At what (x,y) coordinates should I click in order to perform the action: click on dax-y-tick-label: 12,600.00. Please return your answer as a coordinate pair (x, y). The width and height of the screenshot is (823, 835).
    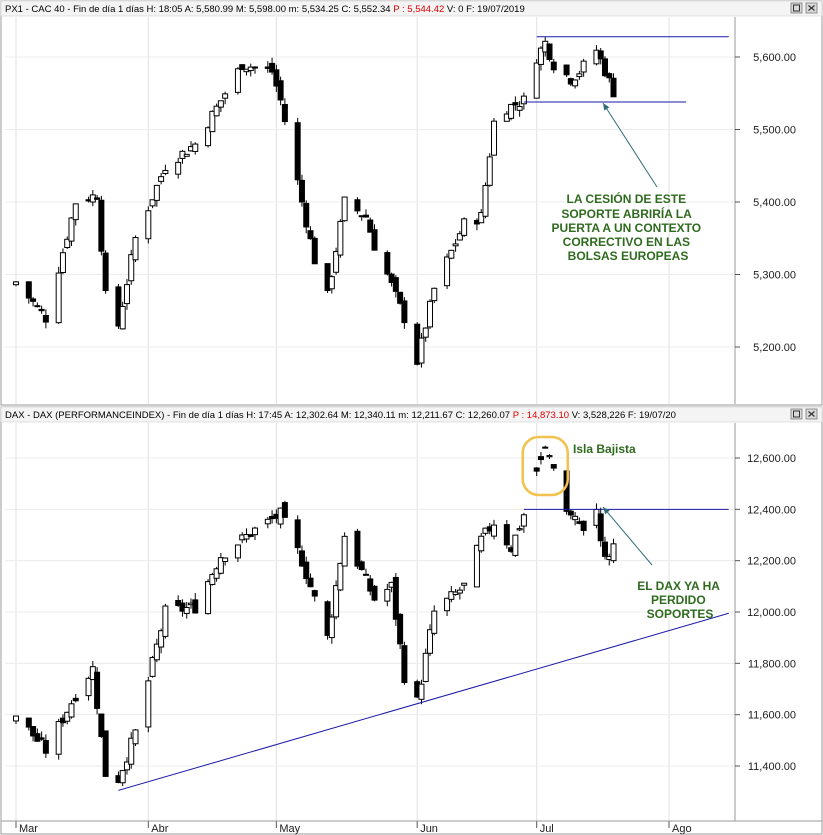
    Looking at the image, I should click on (771, 459).